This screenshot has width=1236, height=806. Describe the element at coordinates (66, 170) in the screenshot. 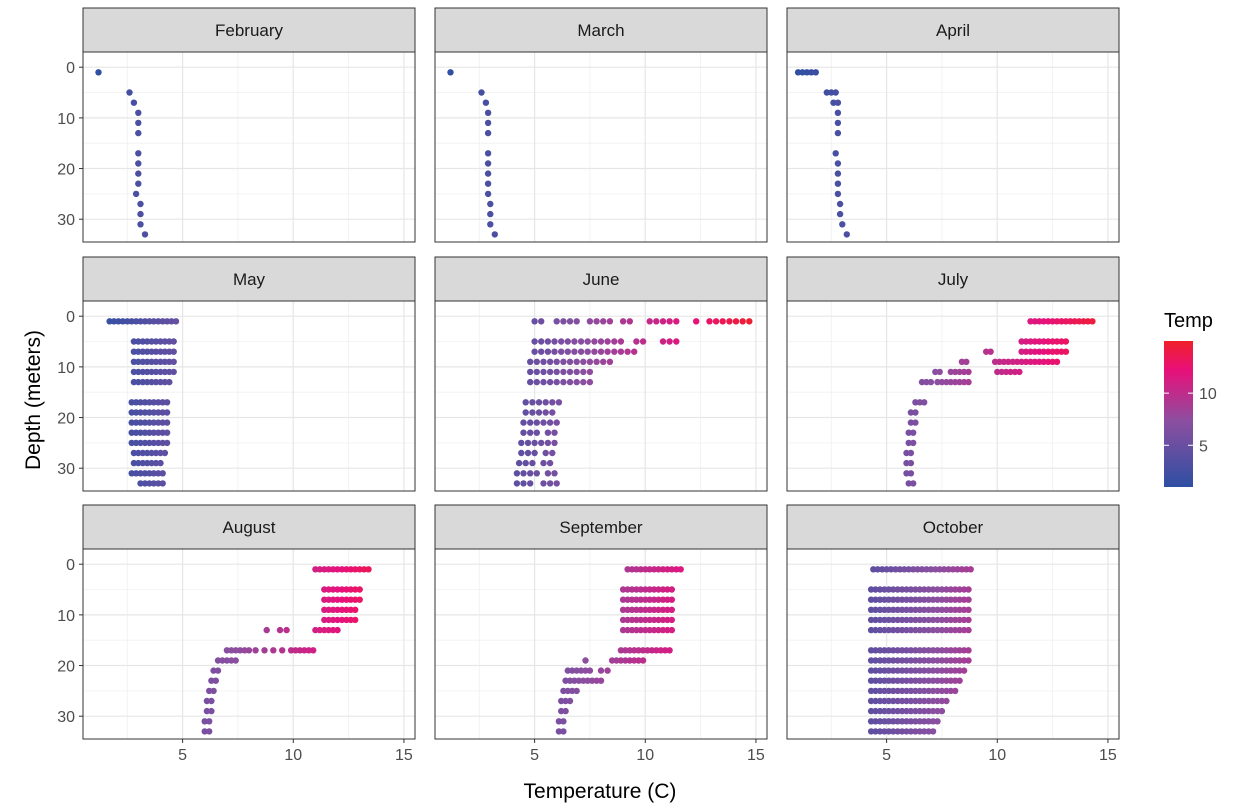

I see `y-tick-label: 20` at that location.